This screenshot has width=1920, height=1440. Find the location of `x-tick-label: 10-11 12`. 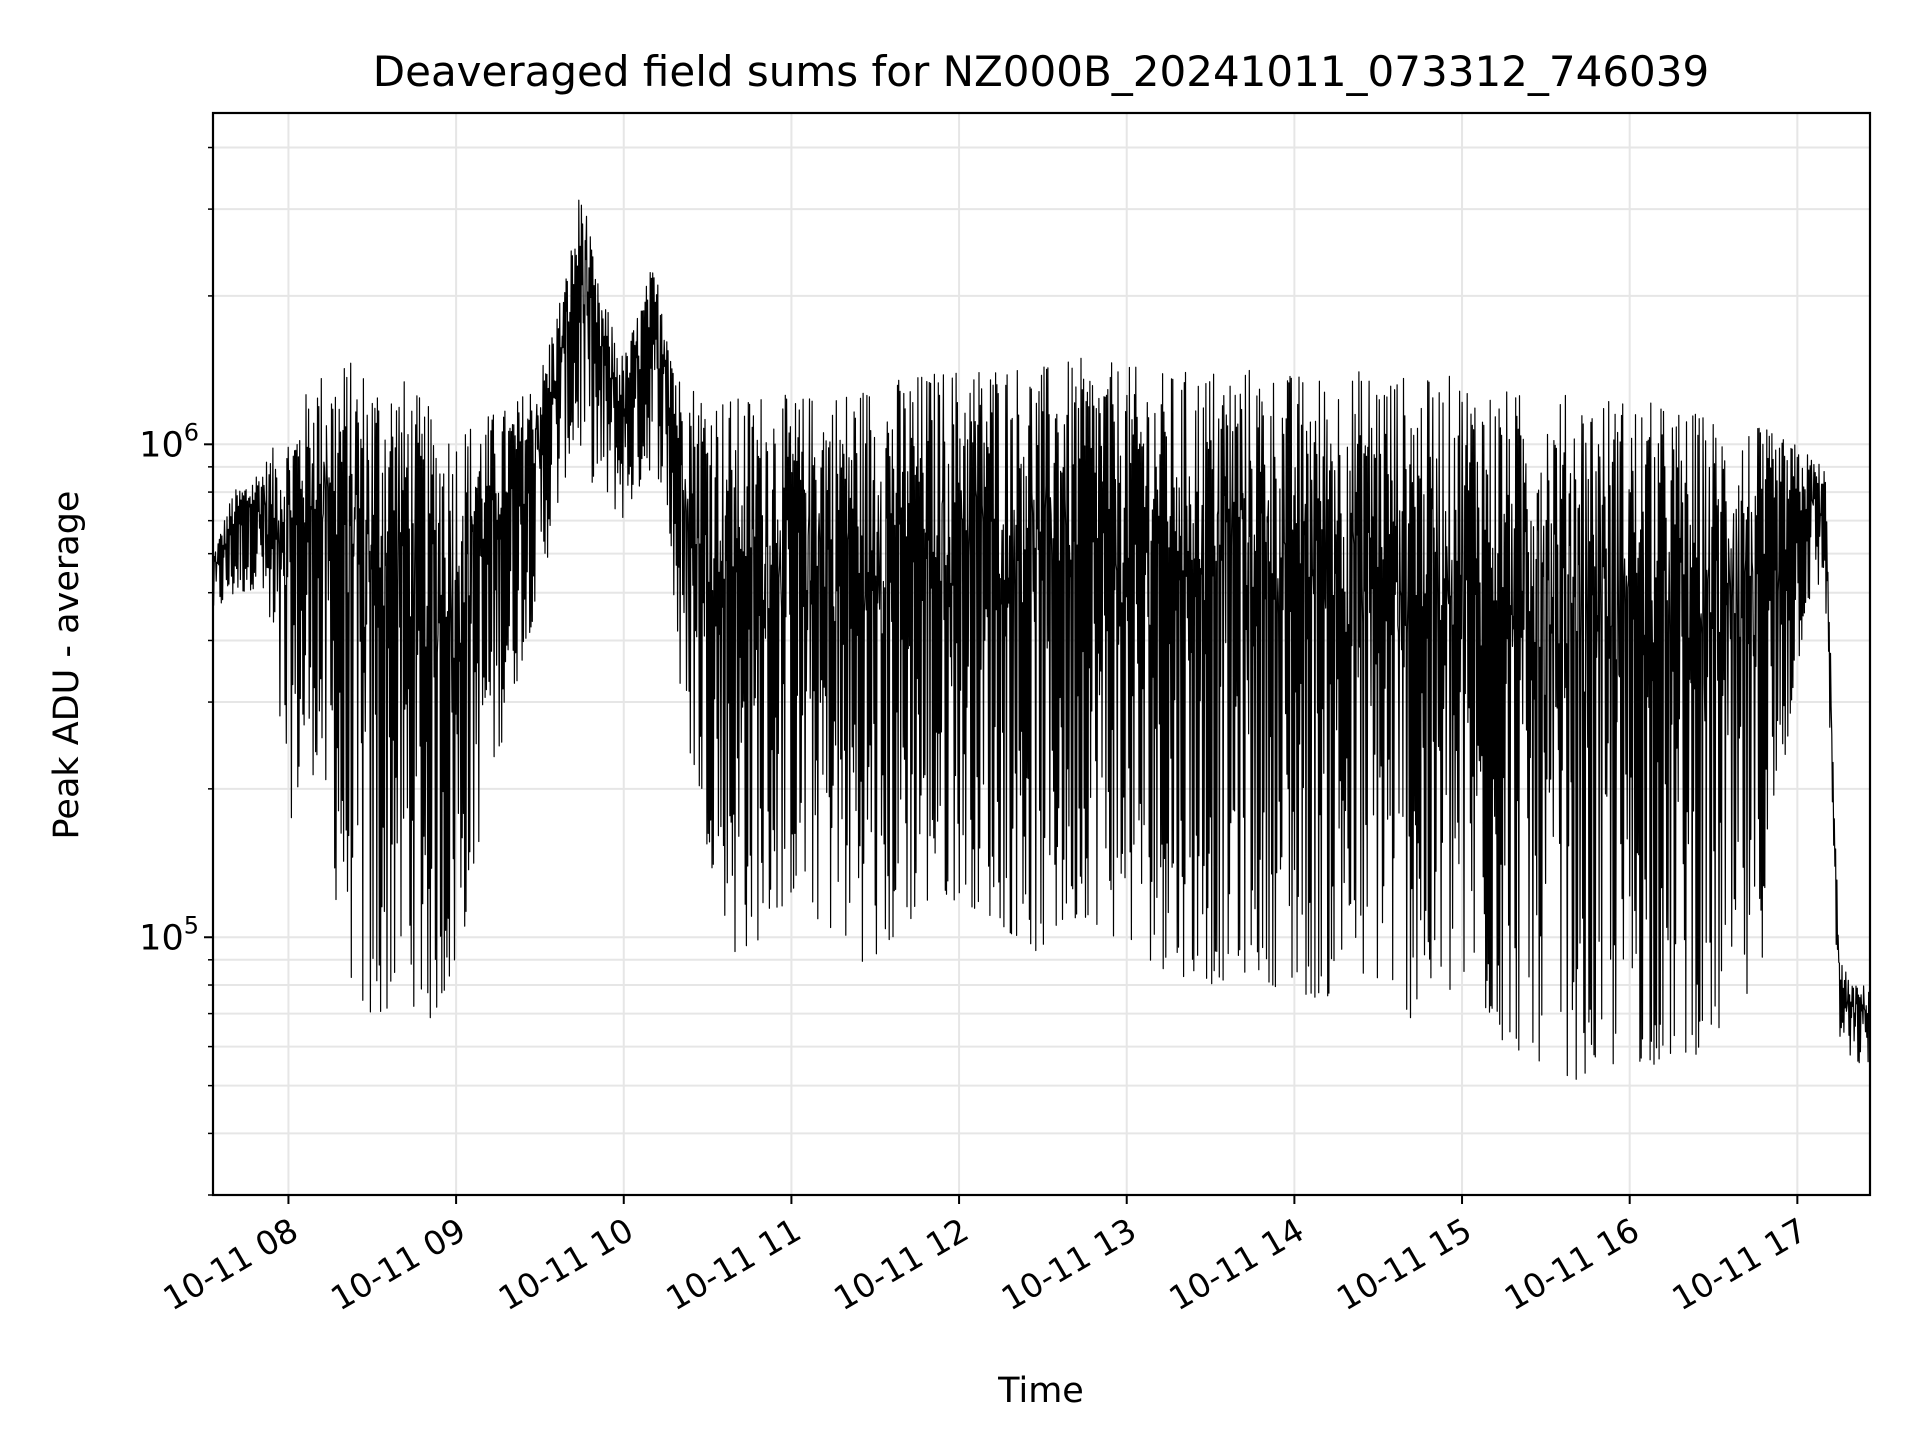

x-tick-label: 10-11 12 is located at coordinates (901, 1264).